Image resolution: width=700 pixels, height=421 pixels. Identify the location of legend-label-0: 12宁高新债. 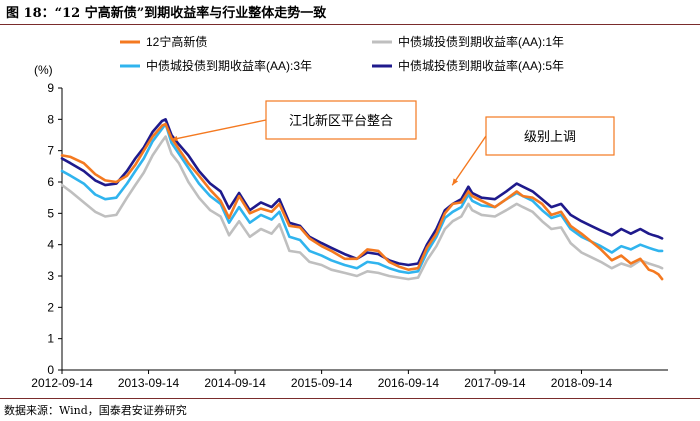
(176, 41).